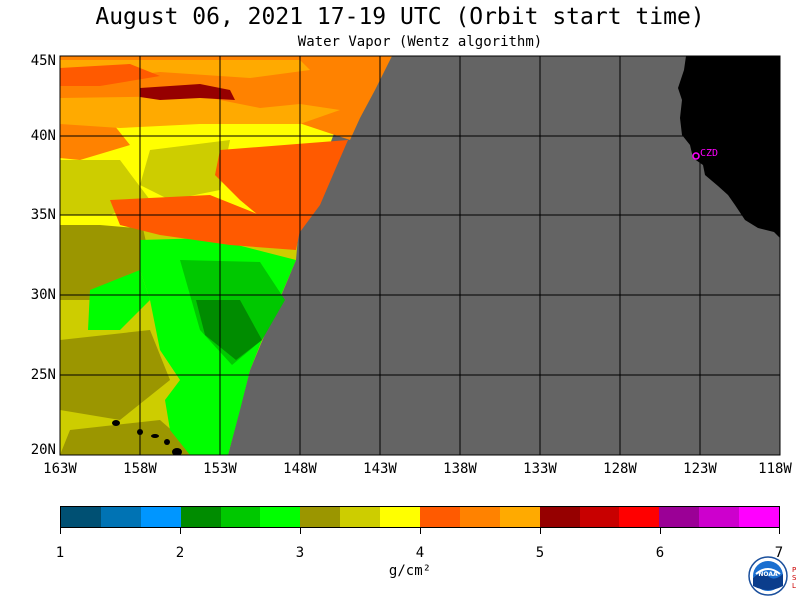  What do you see at coordinates (43, 215) in the screenshot?
I see `lat-label-35n: 35N` at bounding box center [43, 215].